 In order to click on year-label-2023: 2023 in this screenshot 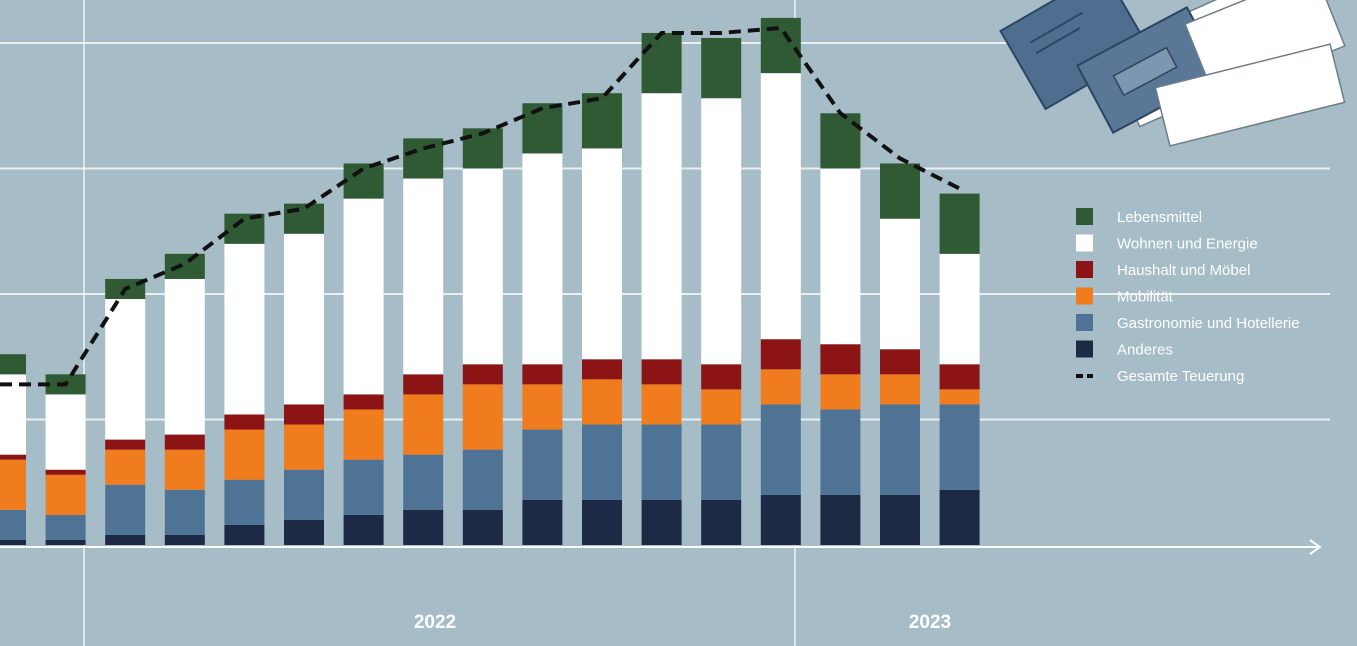, I will do `click(930, 622)`.